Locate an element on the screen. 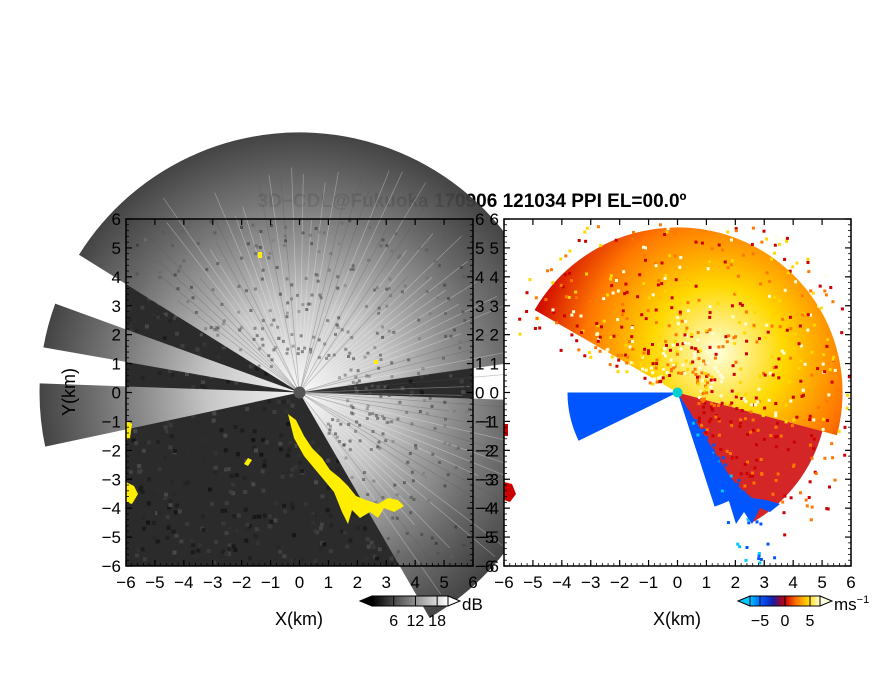  colorbar-tick-label: −5 is located at coordinates (760, 621).